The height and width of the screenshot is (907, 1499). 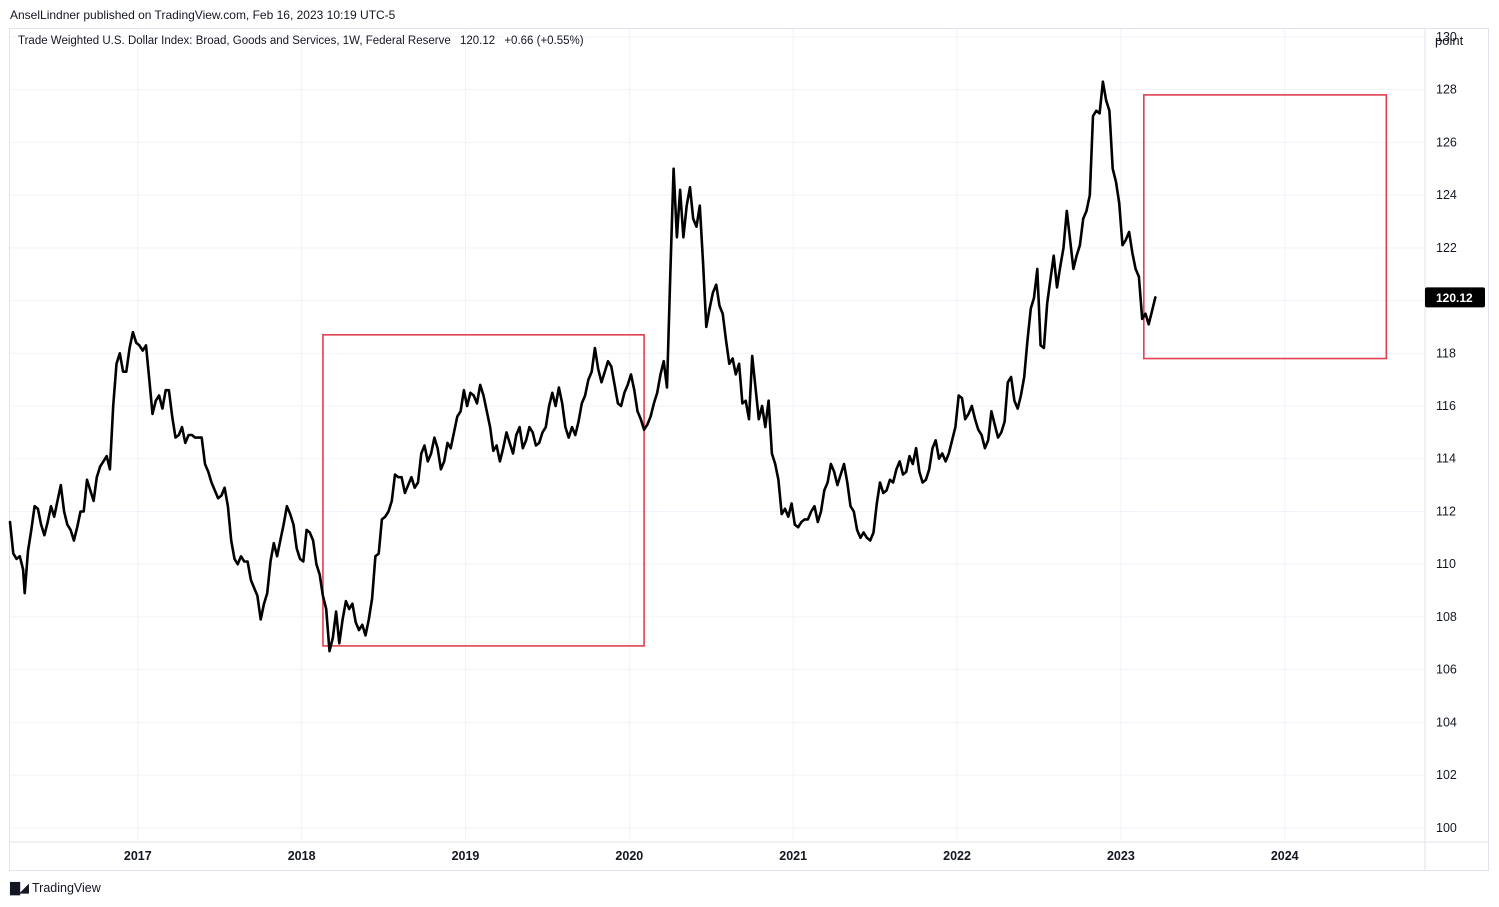 I want to click on price-axis-unit: point, so click(x=1449, y=40).